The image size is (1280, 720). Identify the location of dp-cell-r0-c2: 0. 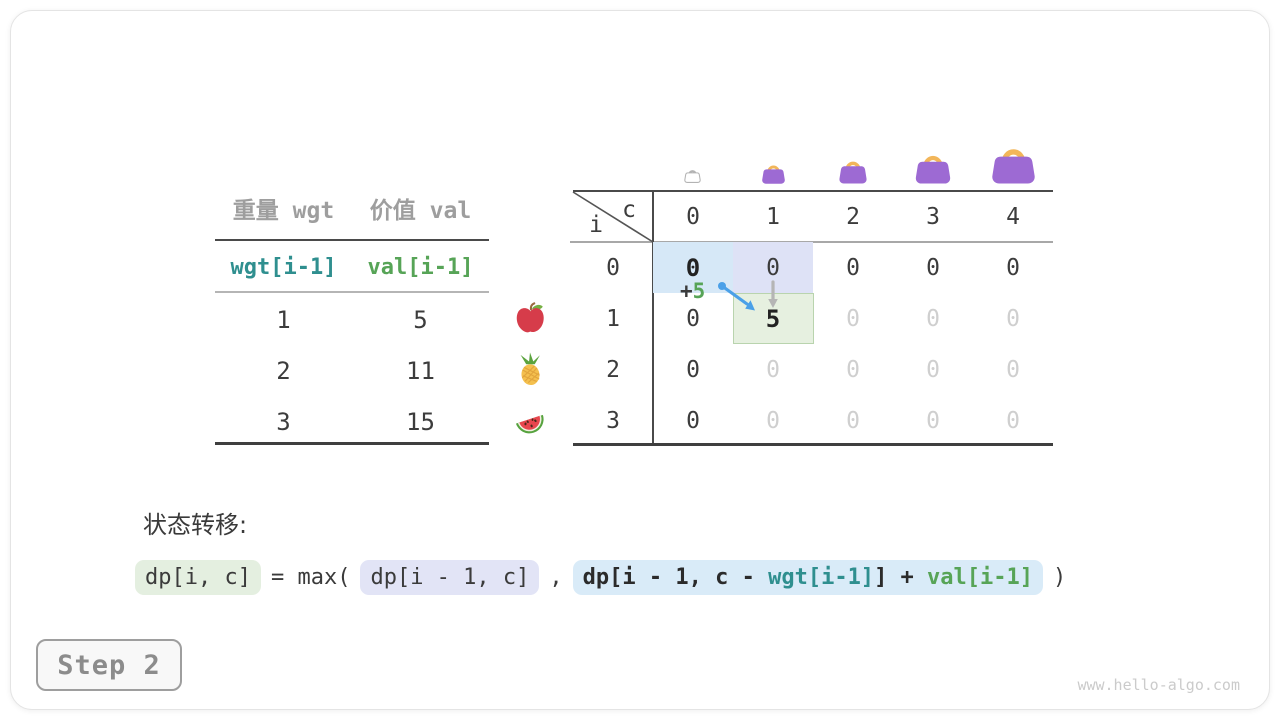
(853, 267).